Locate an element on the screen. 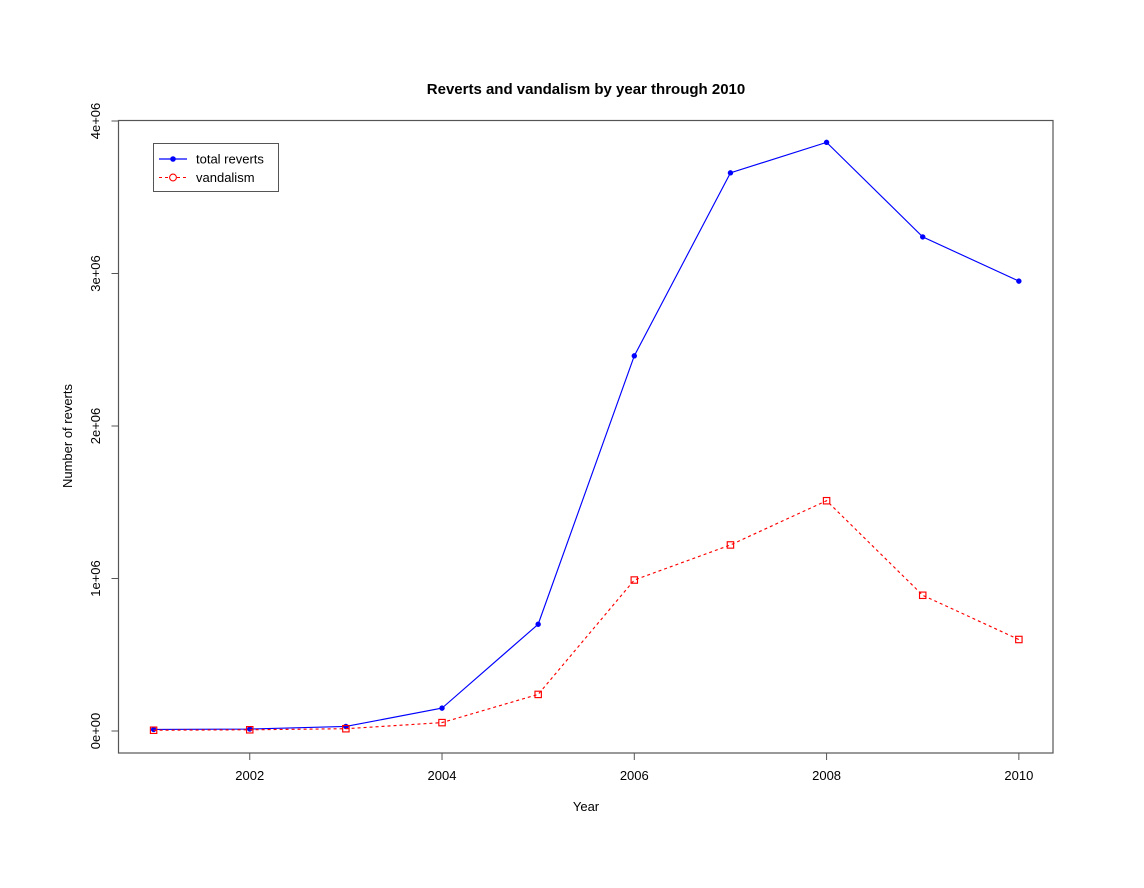 The image size is (1144, 888). y-tick-label: 3e+06 is located at coordinates (95, 273).